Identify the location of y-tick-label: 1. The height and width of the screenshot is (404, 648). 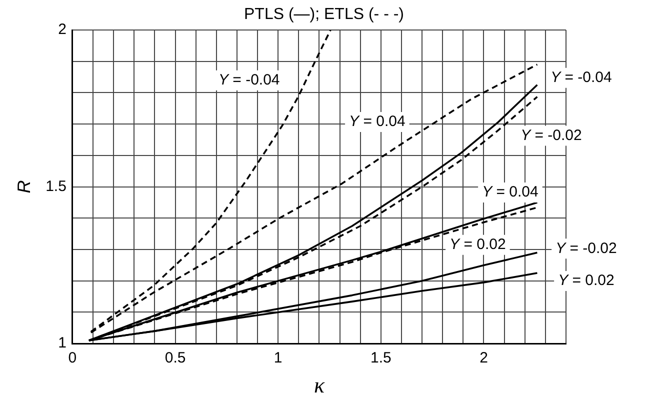
(62, 343).